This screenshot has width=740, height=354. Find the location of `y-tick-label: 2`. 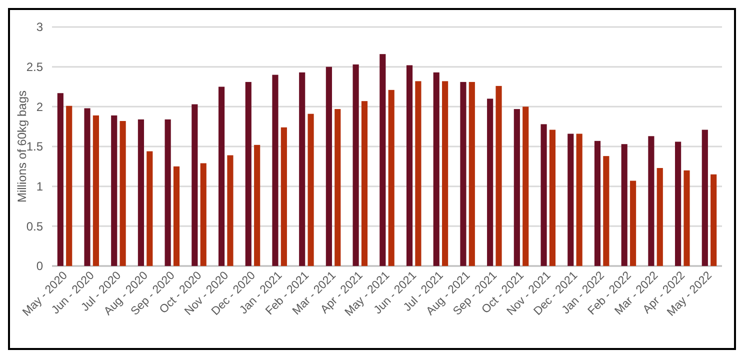

y-tick-label: 2 is located at coordinates (40, 107).